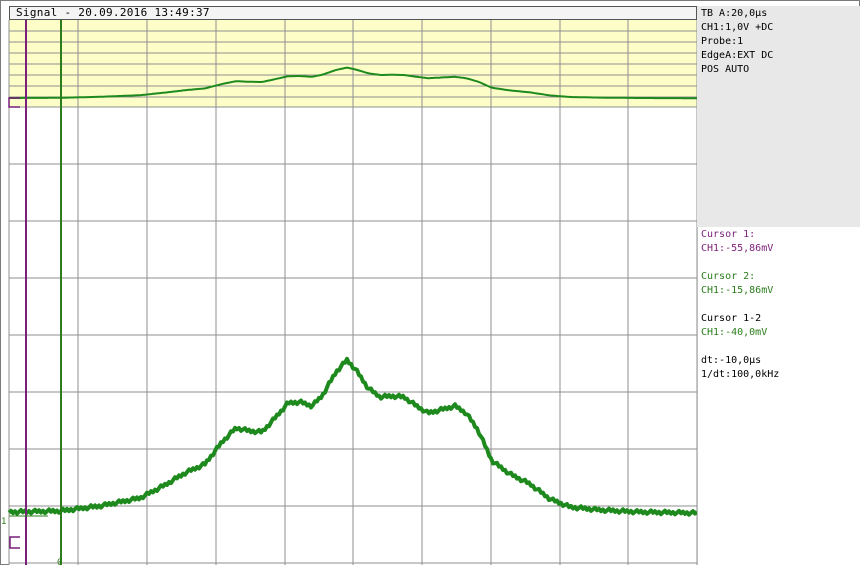 The width and height of the screenshot is (860, 565). Describe the element at coordinates (728, 234) in the screenshot. I see `cursor-1-label: Cursor 1:` at that location.